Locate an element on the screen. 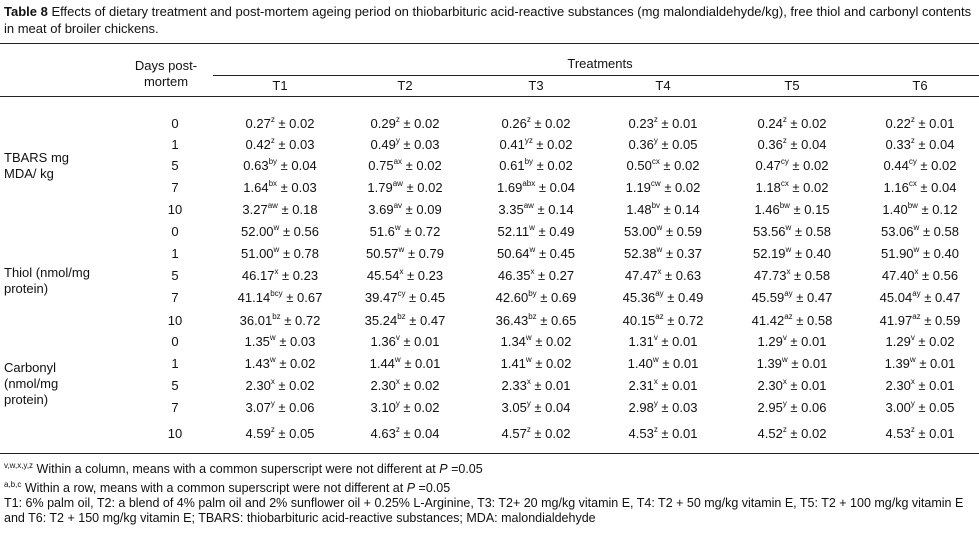 This screenshot has width=979, height=536. day-cell: 1 is located at coordinates (175, 363).